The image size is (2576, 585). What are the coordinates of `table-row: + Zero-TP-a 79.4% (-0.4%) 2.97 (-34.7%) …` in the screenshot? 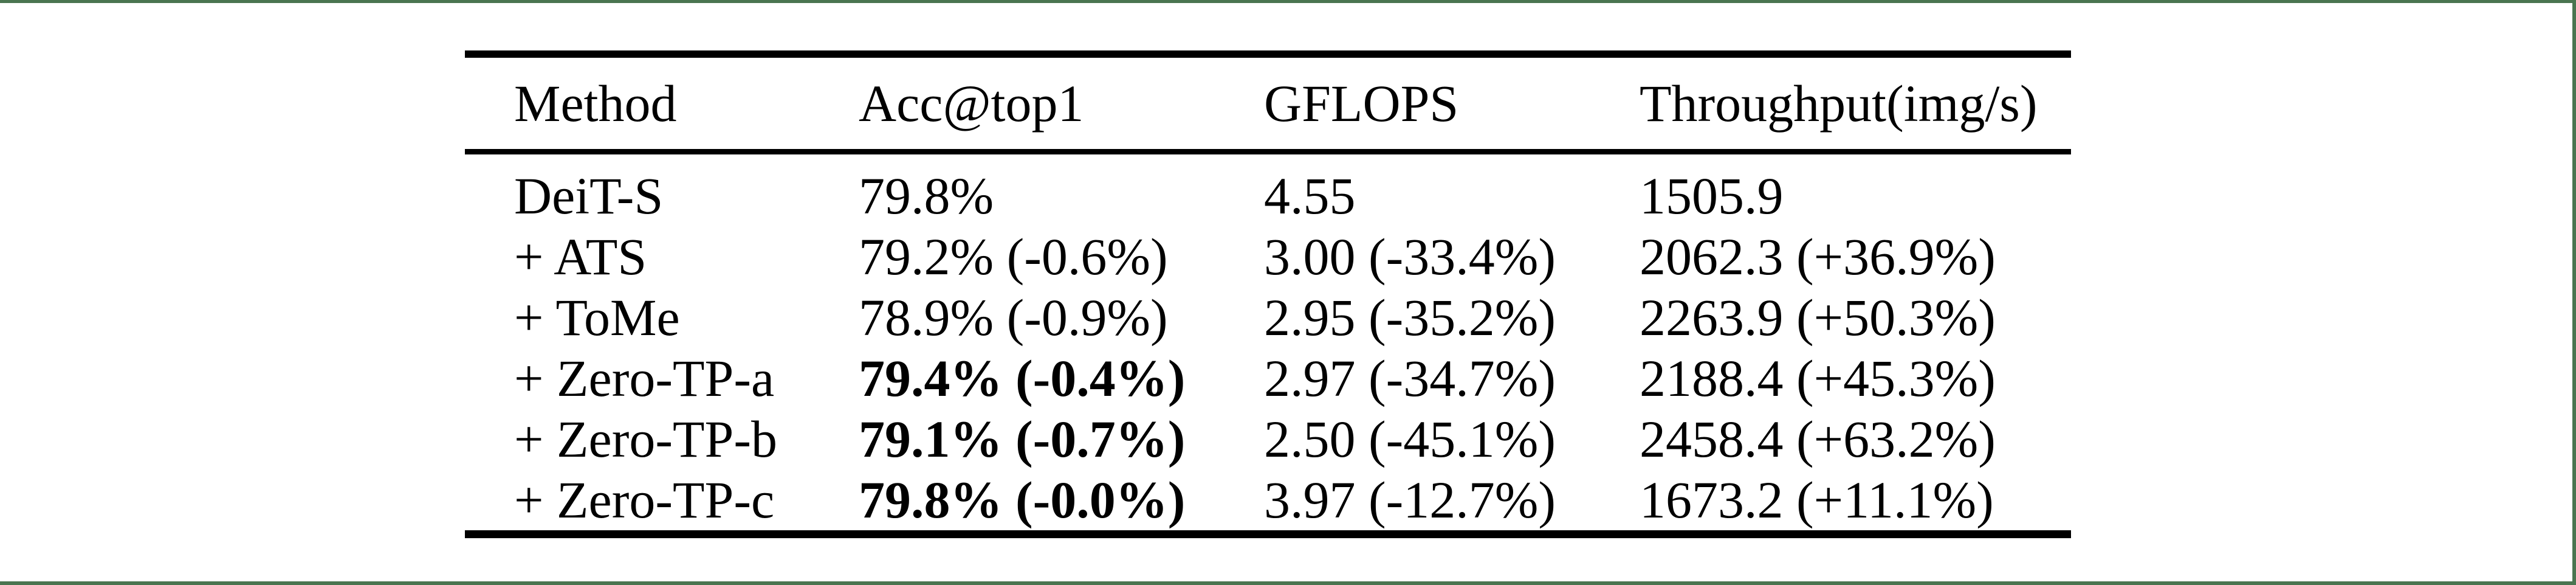 It's located at (1268, 378).